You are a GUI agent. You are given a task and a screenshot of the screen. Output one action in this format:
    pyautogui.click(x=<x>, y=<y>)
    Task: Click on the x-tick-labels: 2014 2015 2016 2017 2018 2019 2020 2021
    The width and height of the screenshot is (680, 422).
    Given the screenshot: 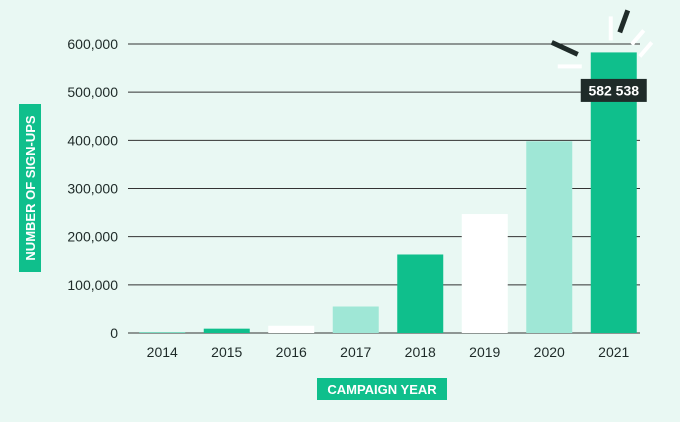 What is the action you would take?
    pyautogui.click(x=388, y=352)
    